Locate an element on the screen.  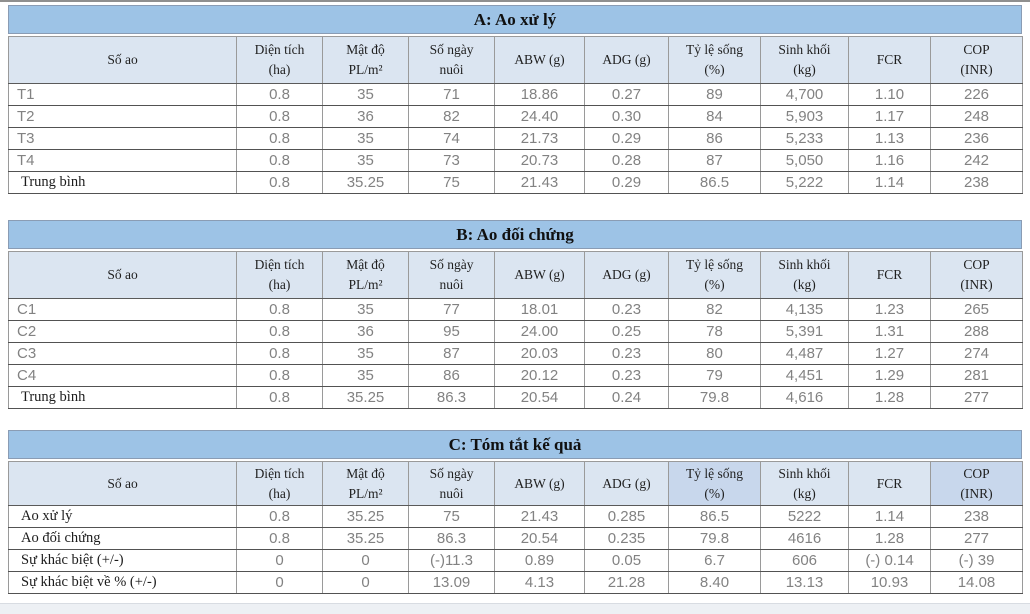
data-cell: 236 is located at coordinates (976, 138).